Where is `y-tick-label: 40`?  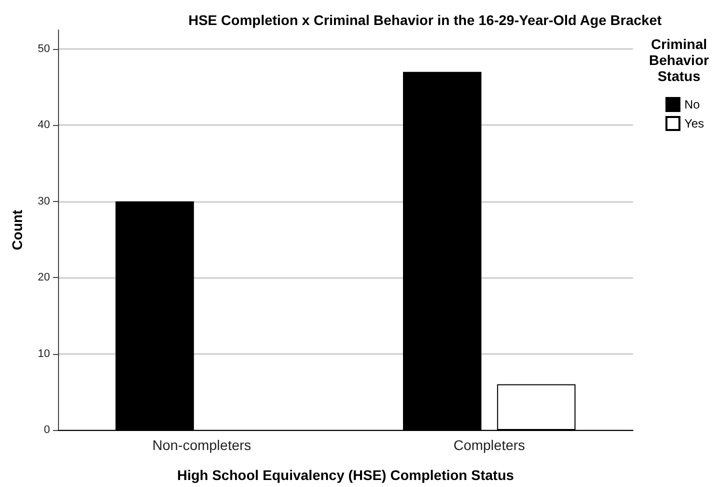 y-tick-label: 40 is located at coordinates (44, 125).